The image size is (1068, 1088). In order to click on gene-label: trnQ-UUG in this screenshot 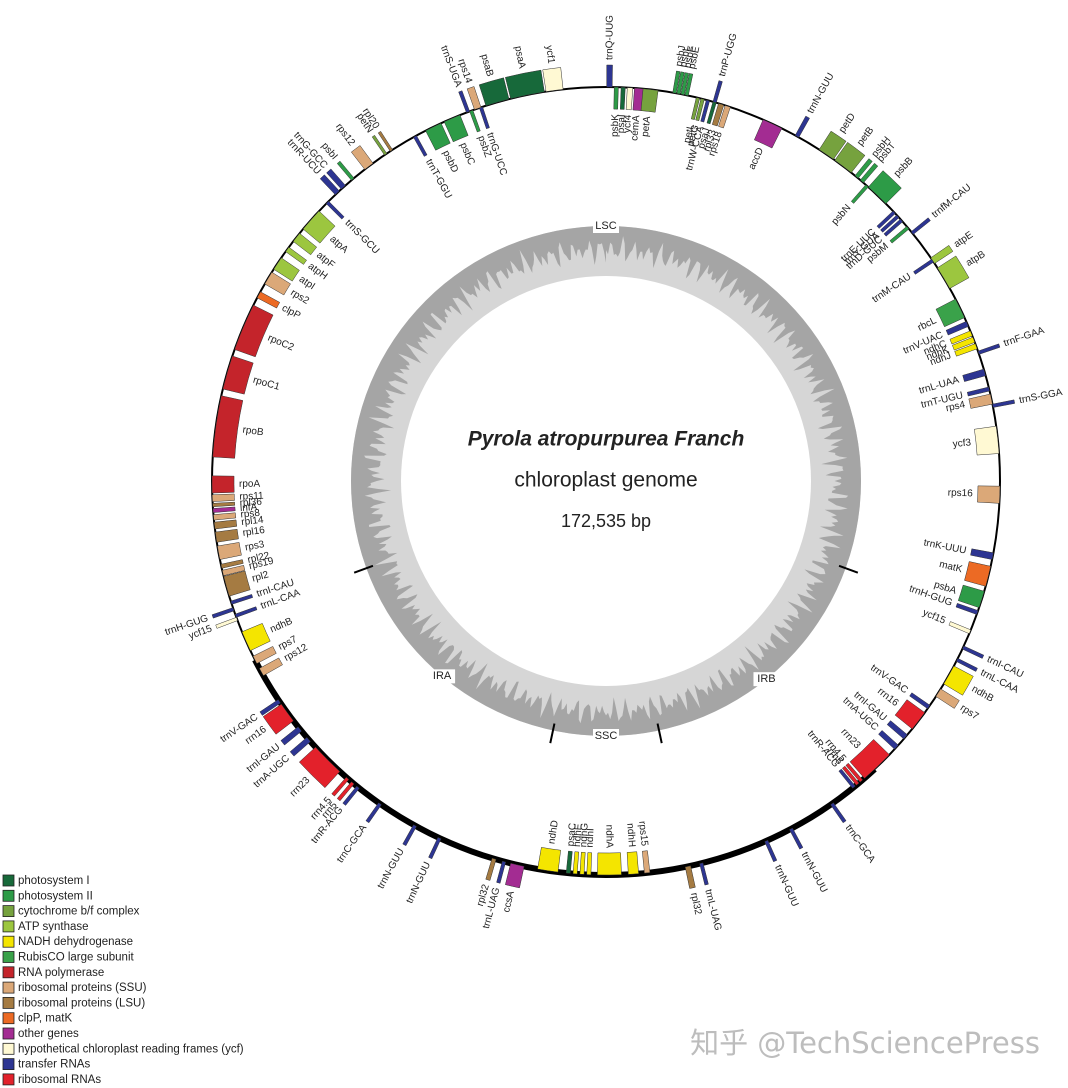, I will do `click(609, 37)`.